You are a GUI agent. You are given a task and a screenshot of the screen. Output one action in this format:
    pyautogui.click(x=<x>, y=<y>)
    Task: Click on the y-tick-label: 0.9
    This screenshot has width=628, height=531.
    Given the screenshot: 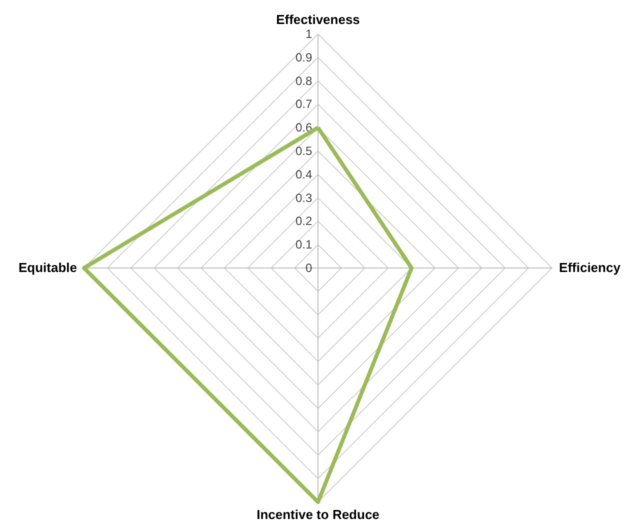 What is the action you would take?
    pyautogui.click(x=303, y=57)
    